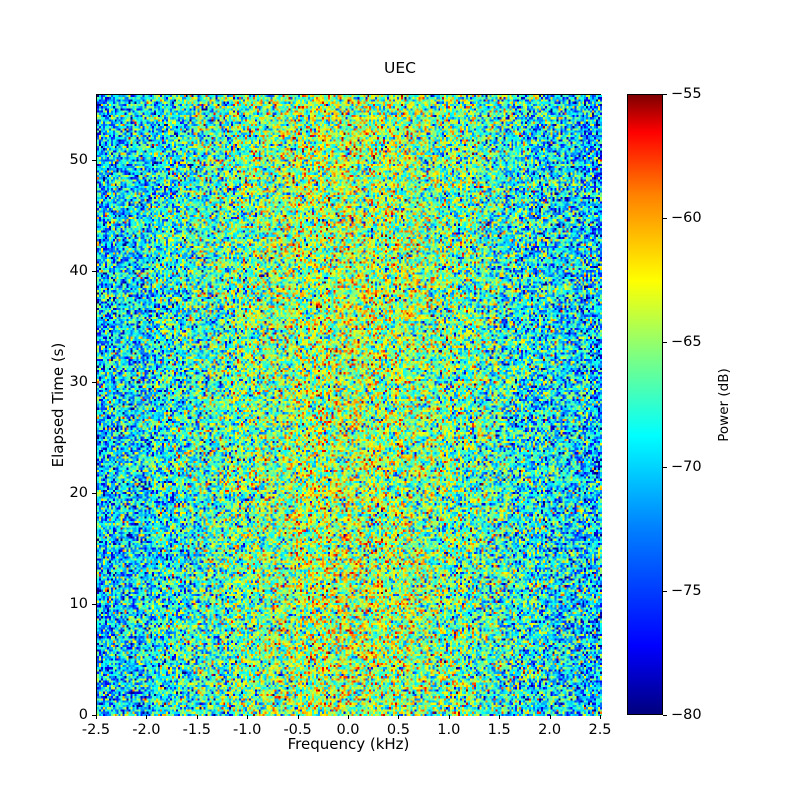 This screenshot has height=800, width=800. Describe the element at coordinates (348, 730) in the screenshot. I see `x-tick-label: 0.0` at that location.